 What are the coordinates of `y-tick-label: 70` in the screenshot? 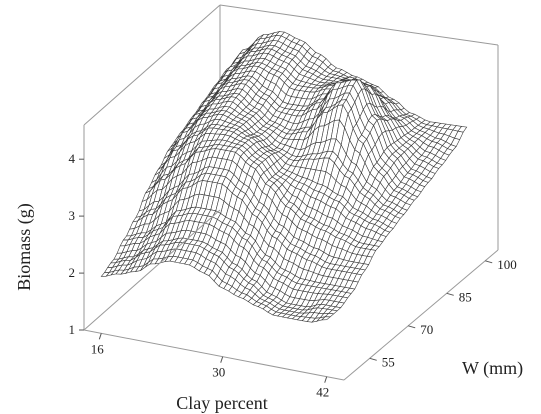 It's located at (426, 329).